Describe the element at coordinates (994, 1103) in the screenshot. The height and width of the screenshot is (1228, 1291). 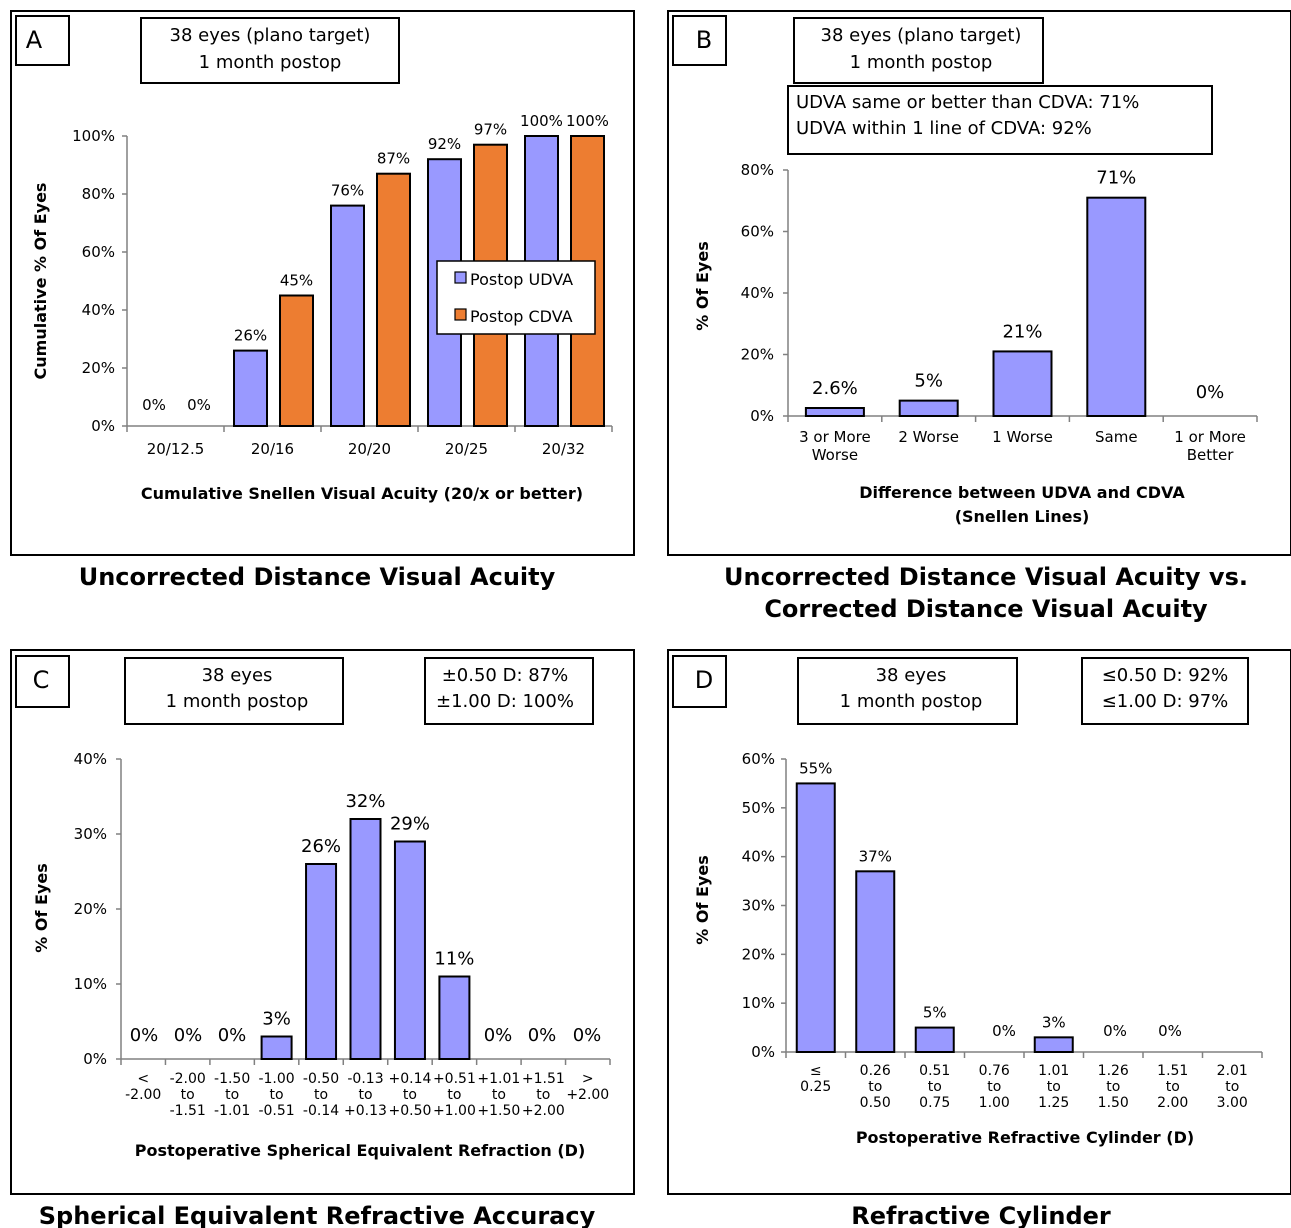
I see `x-tick-label: 1.00` at that location.